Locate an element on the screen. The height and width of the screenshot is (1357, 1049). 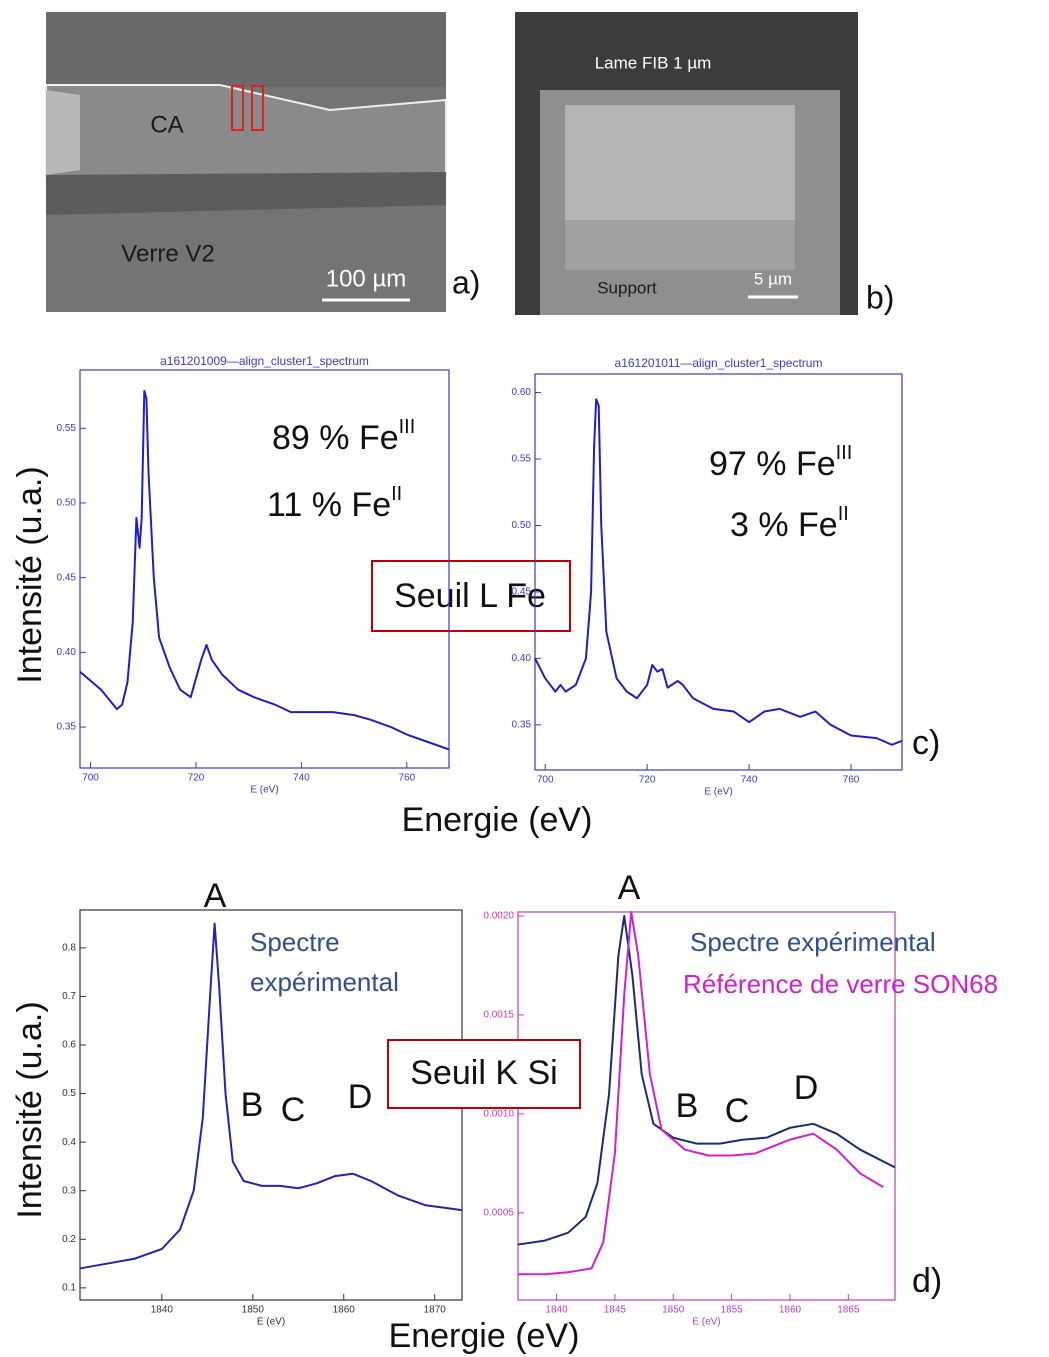
legend-text: Référence de verre SON68 is located at coordinates (841, 984).